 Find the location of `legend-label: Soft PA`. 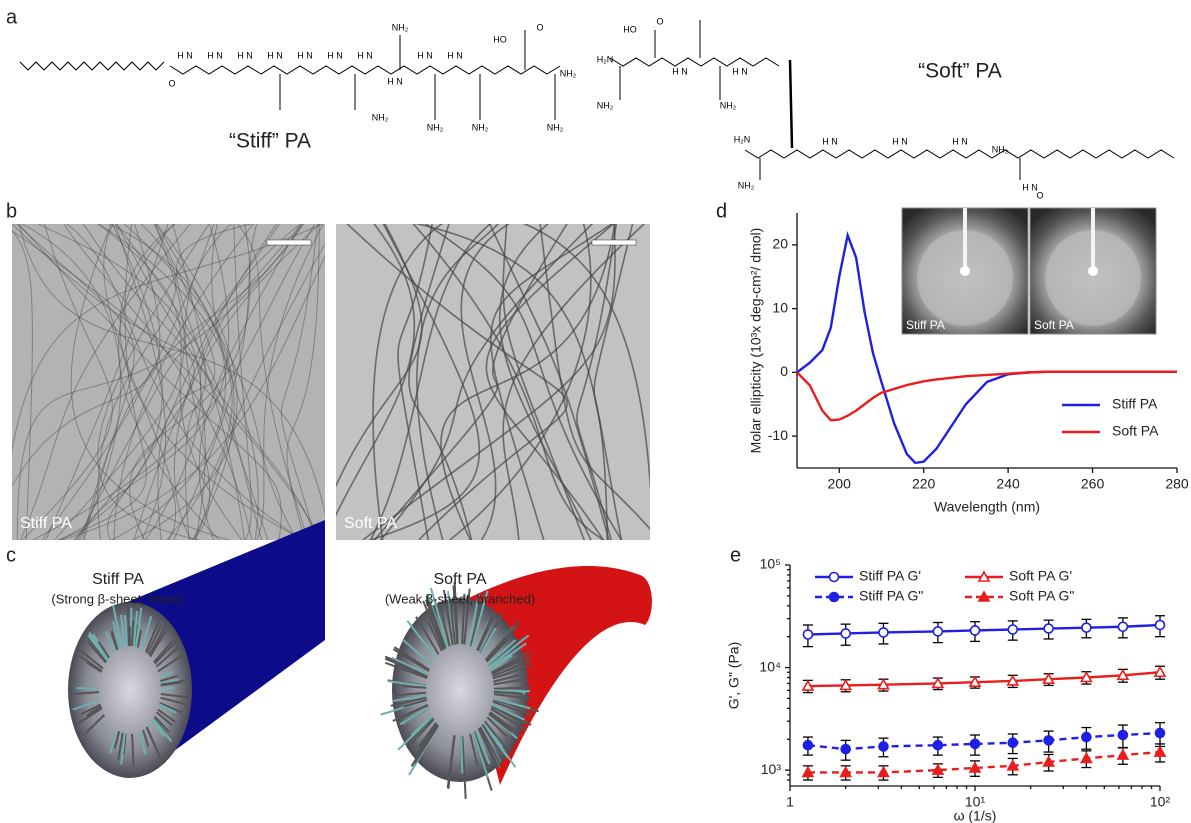

legend-label: Soft PA is located at coordinates (1135, 431).